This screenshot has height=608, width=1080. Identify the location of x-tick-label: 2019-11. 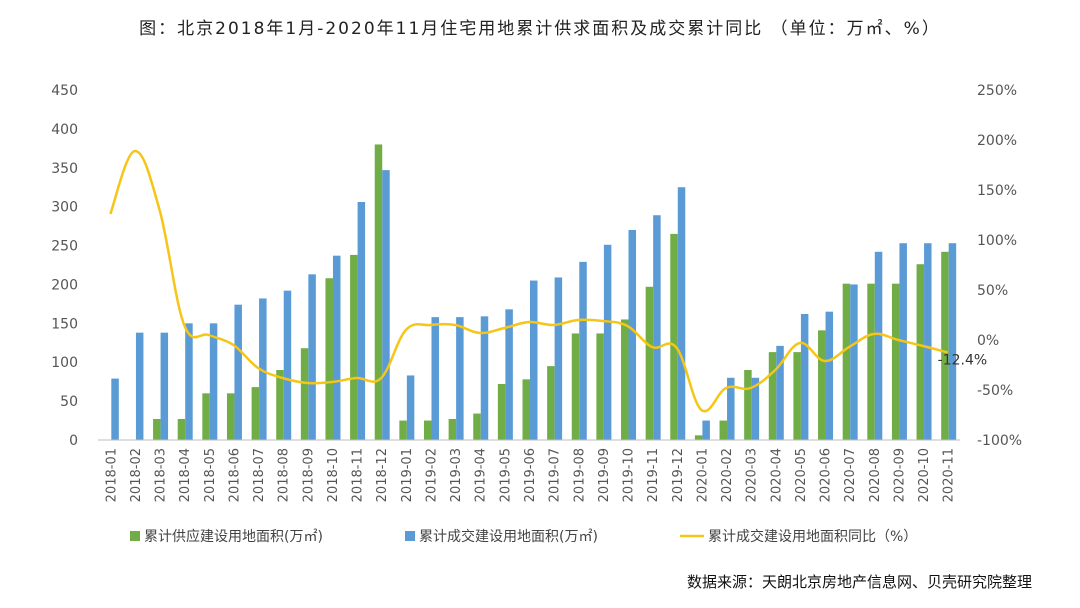
(653, 475).